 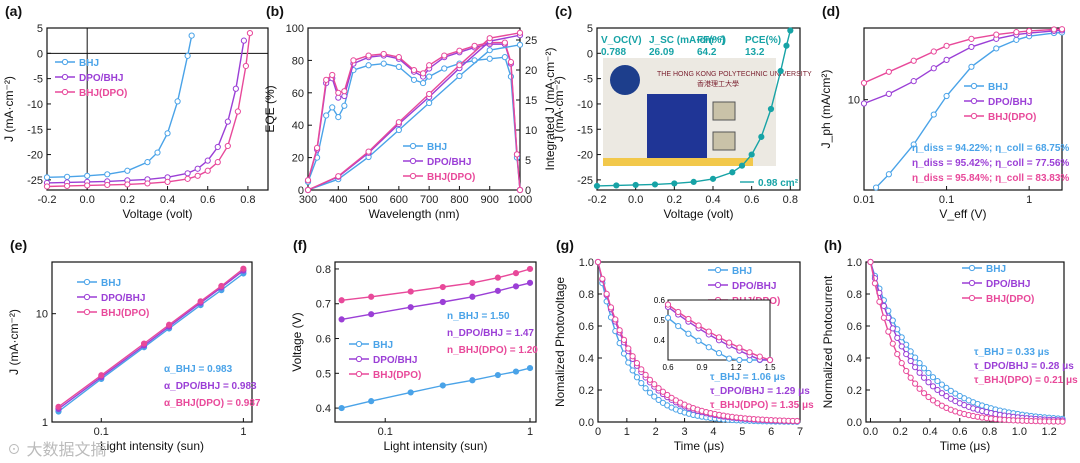 I want to click on x-tick-label: 400, so click(x=338, y=200).